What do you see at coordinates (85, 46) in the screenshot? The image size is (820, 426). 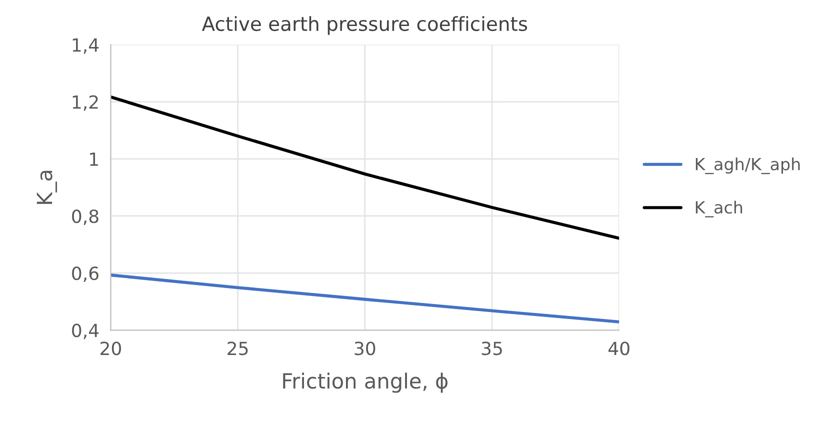 I see `y-tick-label: 1,4` at bounding box center [85, 46].